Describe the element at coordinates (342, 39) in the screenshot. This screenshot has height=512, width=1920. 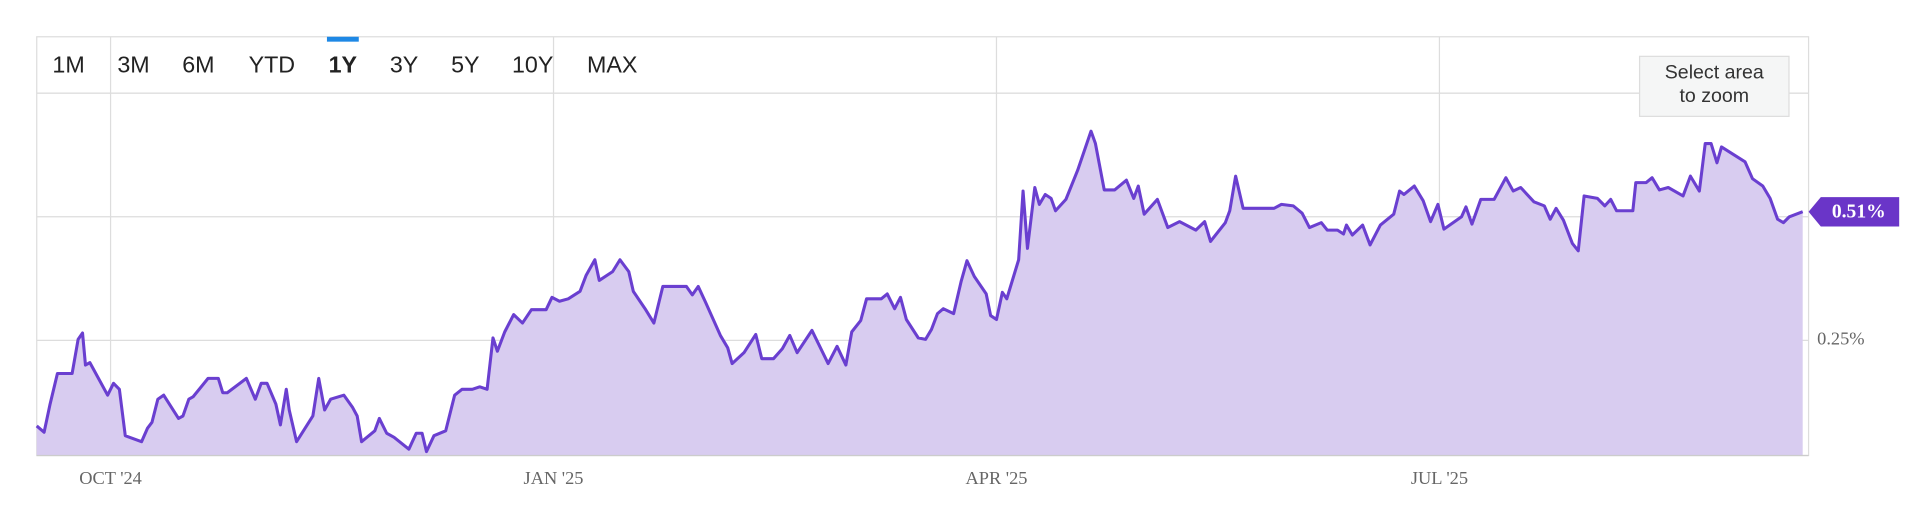
I see `active-indicator` at that location.